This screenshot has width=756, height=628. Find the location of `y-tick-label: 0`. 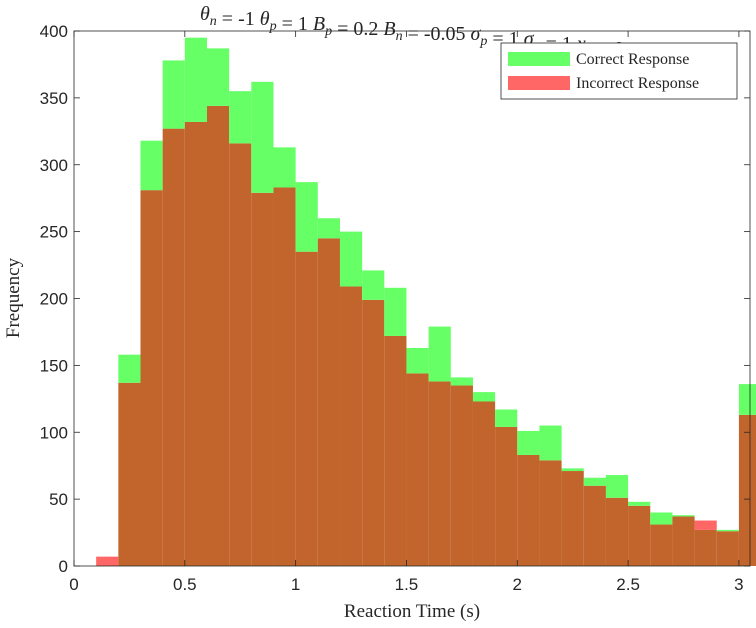

y-tick-label: 0 is located at coordinates (63, 566).